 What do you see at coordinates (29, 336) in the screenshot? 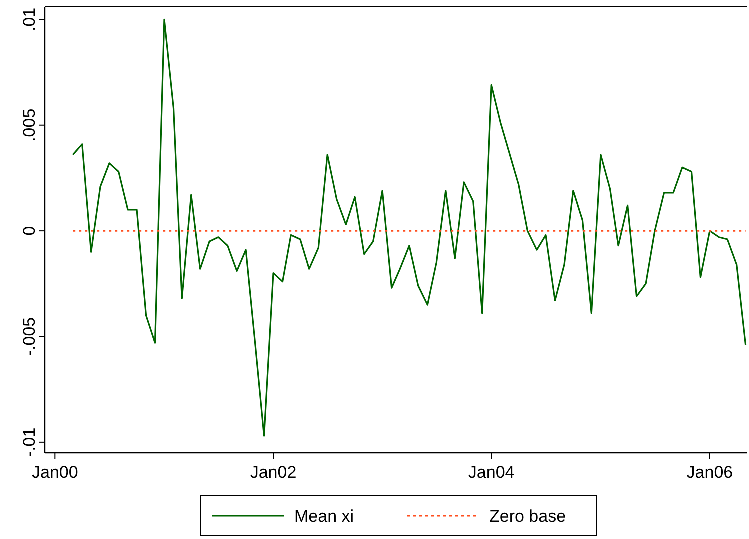
I see `y-tick-label: -.005` at bounding box center [29, 336].